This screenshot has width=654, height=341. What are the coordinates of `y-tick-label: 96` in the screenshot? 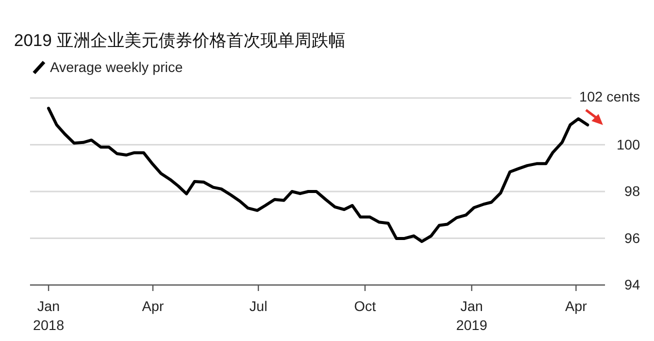 It's located at (632, 238).